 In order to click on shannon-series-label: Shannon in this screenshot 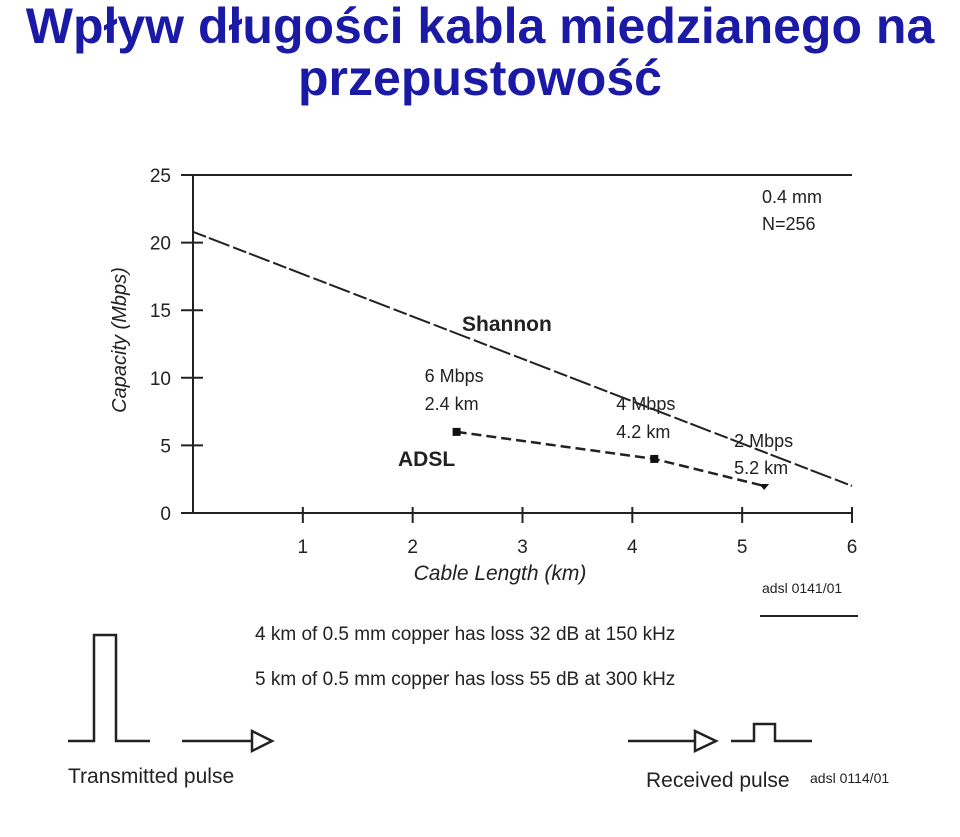, I will do `click(507, 324)`.